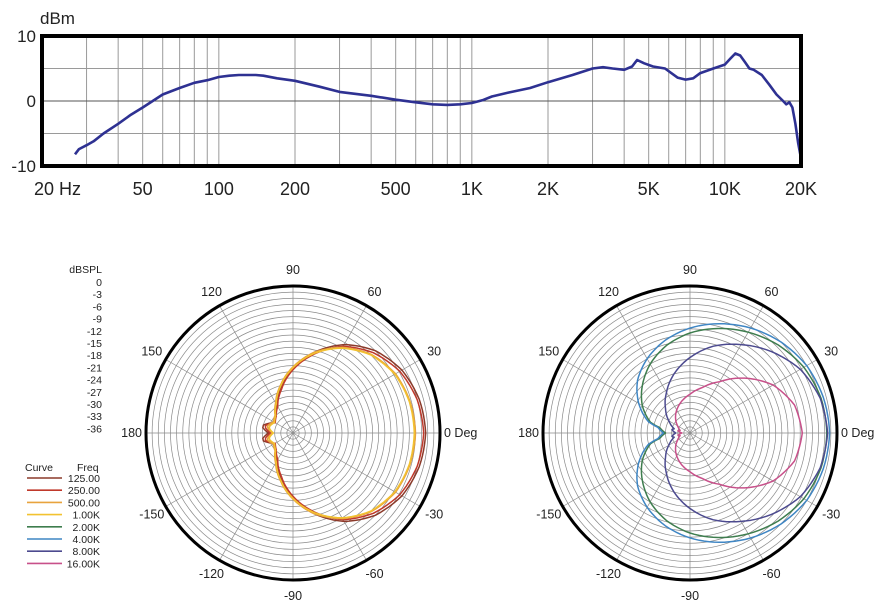  I want to click on x-tick-label: 500, so click(396, 189).